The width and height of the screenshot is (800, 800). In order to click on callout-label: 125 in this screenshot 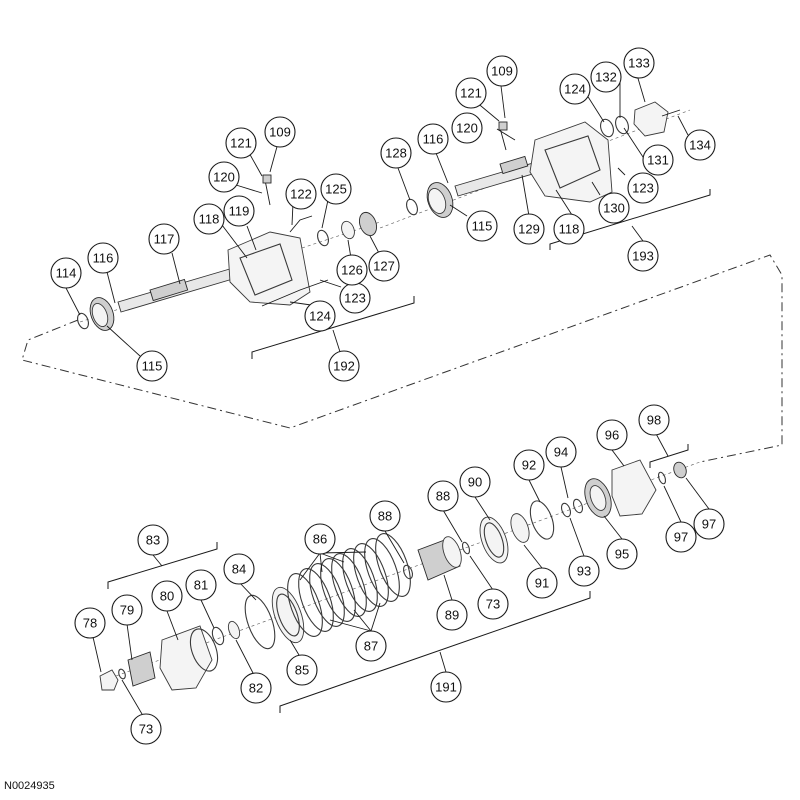, I will do `click(336, 189)`.